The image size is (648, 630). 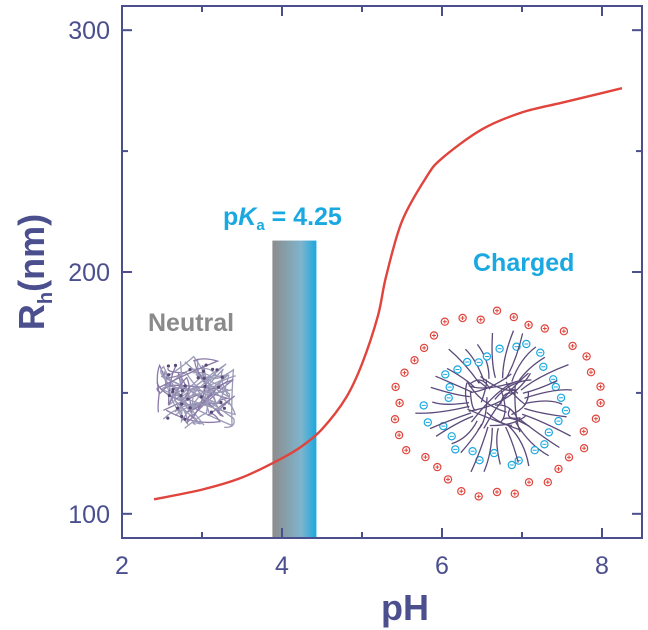 What do you see at coordinates (230, 217) in the screenshot?
I see `pka-label-prefix: p` at bounding box center [230, 217].